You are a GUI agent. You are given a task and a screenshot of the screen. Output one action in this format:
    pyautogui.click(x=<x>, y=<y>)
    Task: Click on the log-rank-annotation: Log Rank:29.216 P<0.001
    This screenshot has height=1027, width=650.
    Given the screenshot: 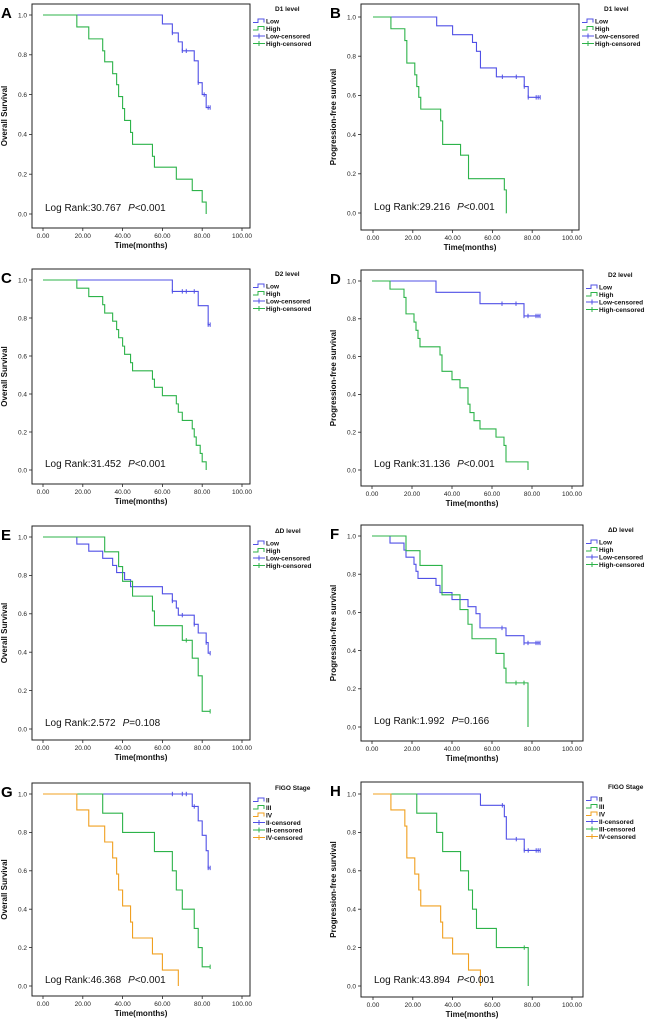 What is the action you would take?
    pyautogui.click(x=434, y=207)
    